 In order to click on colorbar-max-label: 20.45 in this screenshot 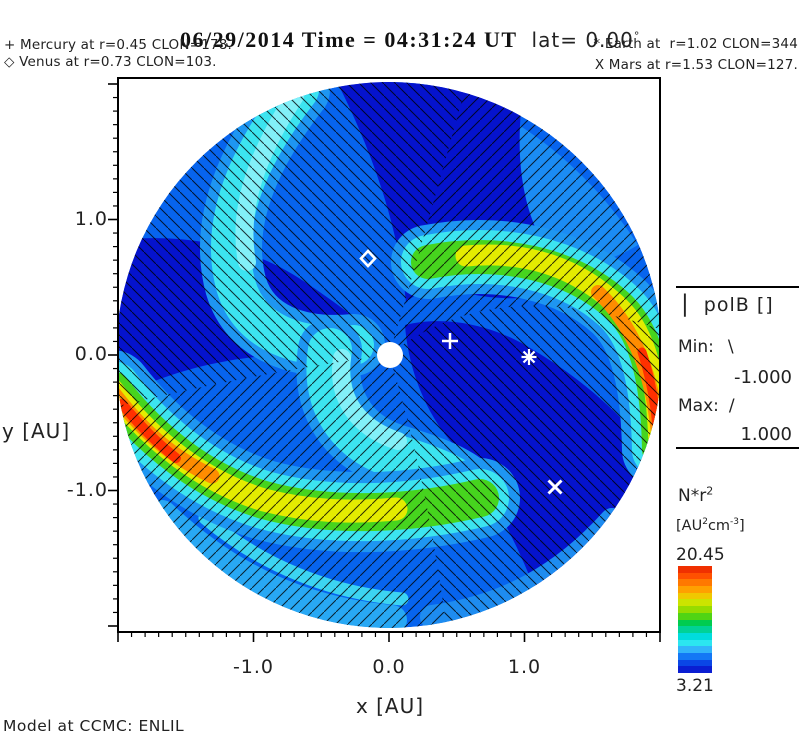, I will do `click(700, 555)`.